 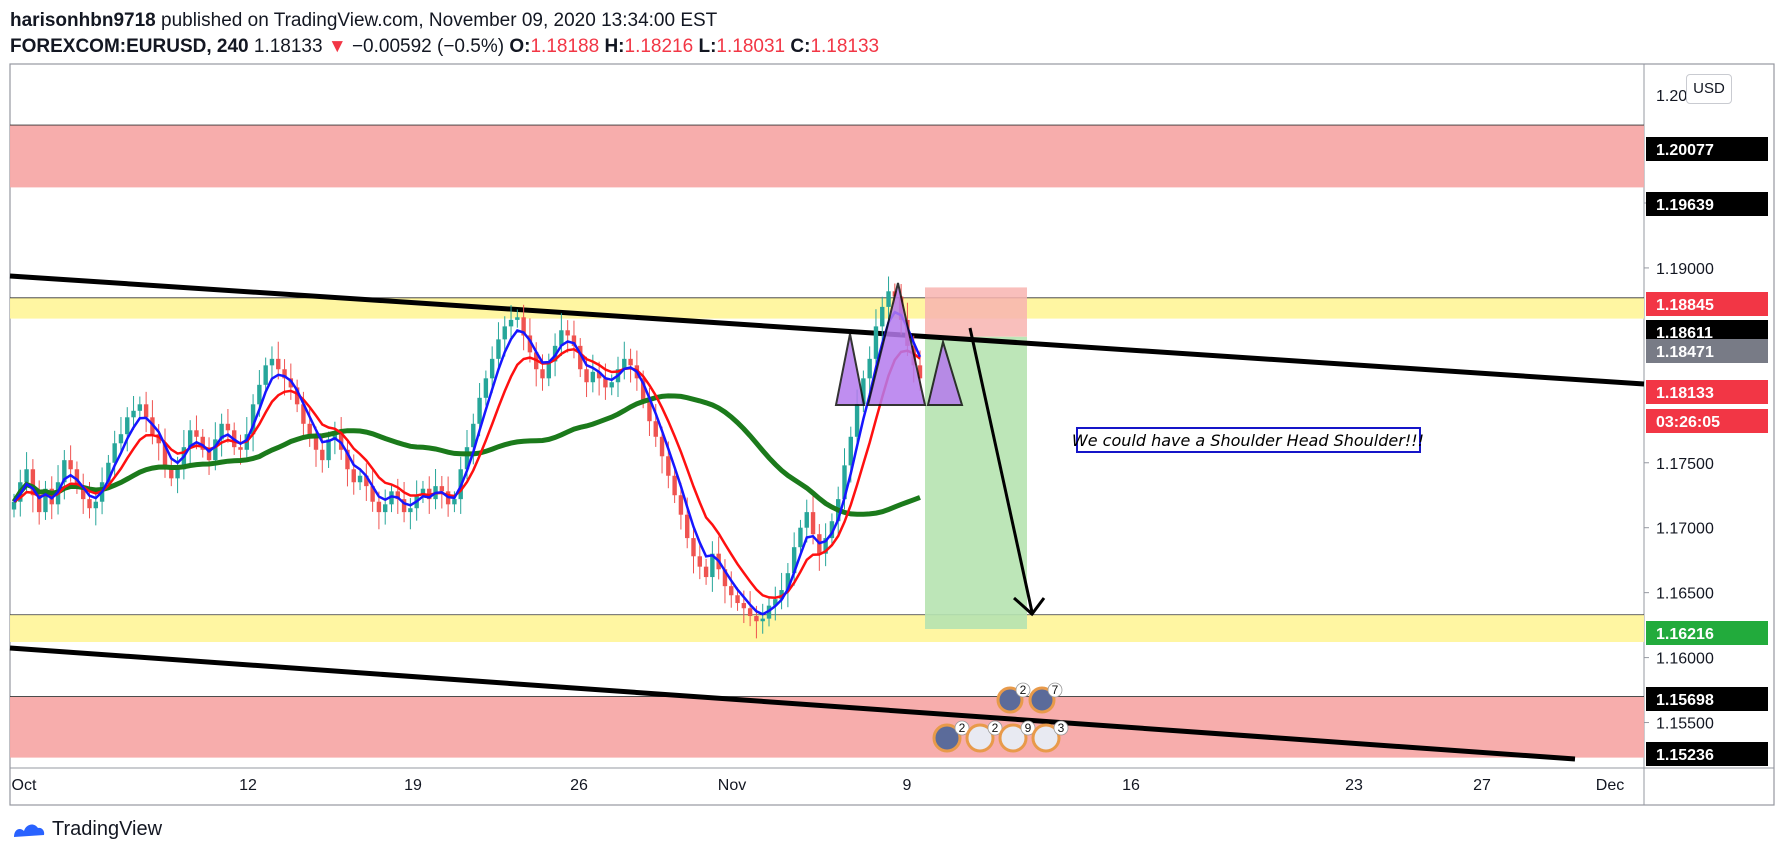 What do you see at coordinates (818, 785) in the screenshot?
I see `time-axis: Oct 12 19 26 Nov 9 16 23 27 Dec` at bounding box center [818, 785].